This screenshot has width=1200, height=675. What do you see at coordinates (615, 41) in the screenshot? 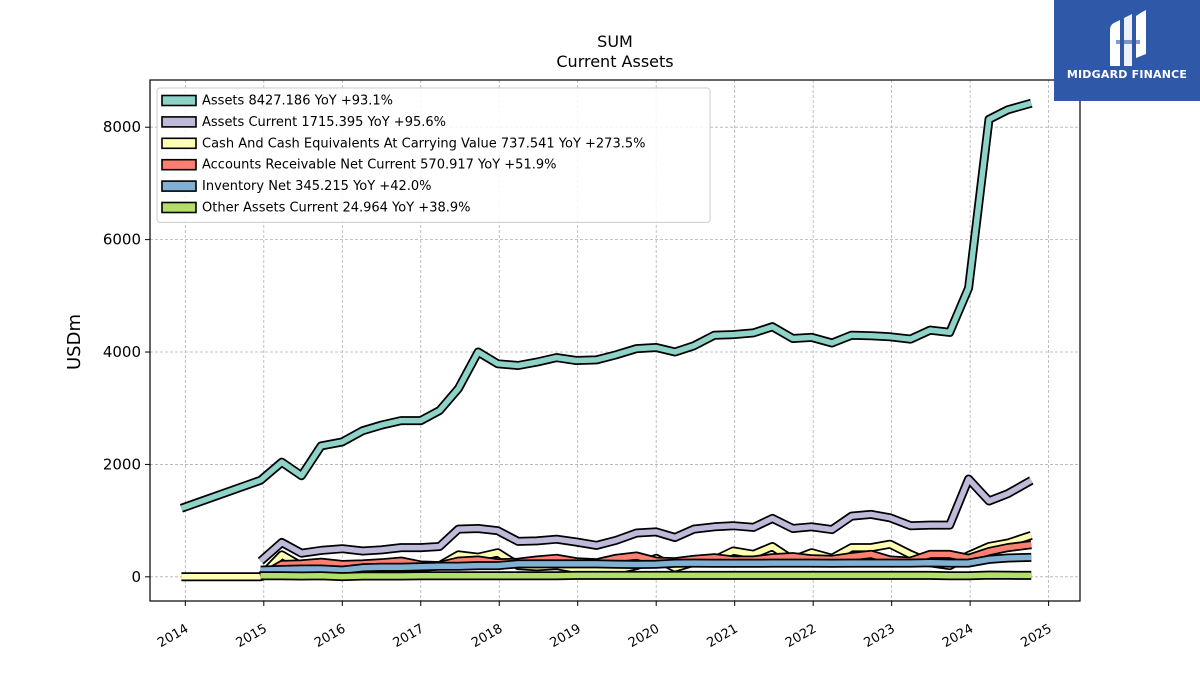
I see `chart-title: SUM` at bounding box center [615, 41].